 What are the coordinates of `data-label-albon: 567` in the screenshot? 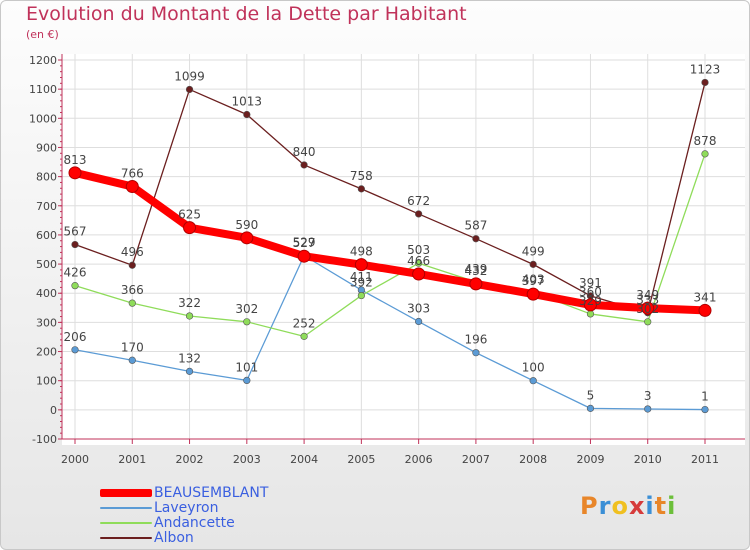 It's located at (75, 232).